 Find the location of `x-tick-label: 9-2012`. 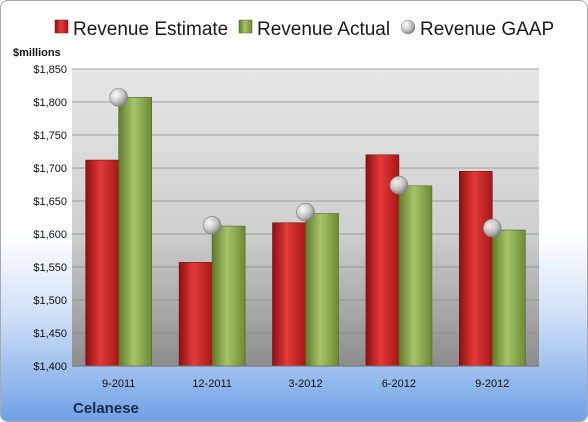

x-tick-label: 9-2012 is located at coordinates (492, 384).